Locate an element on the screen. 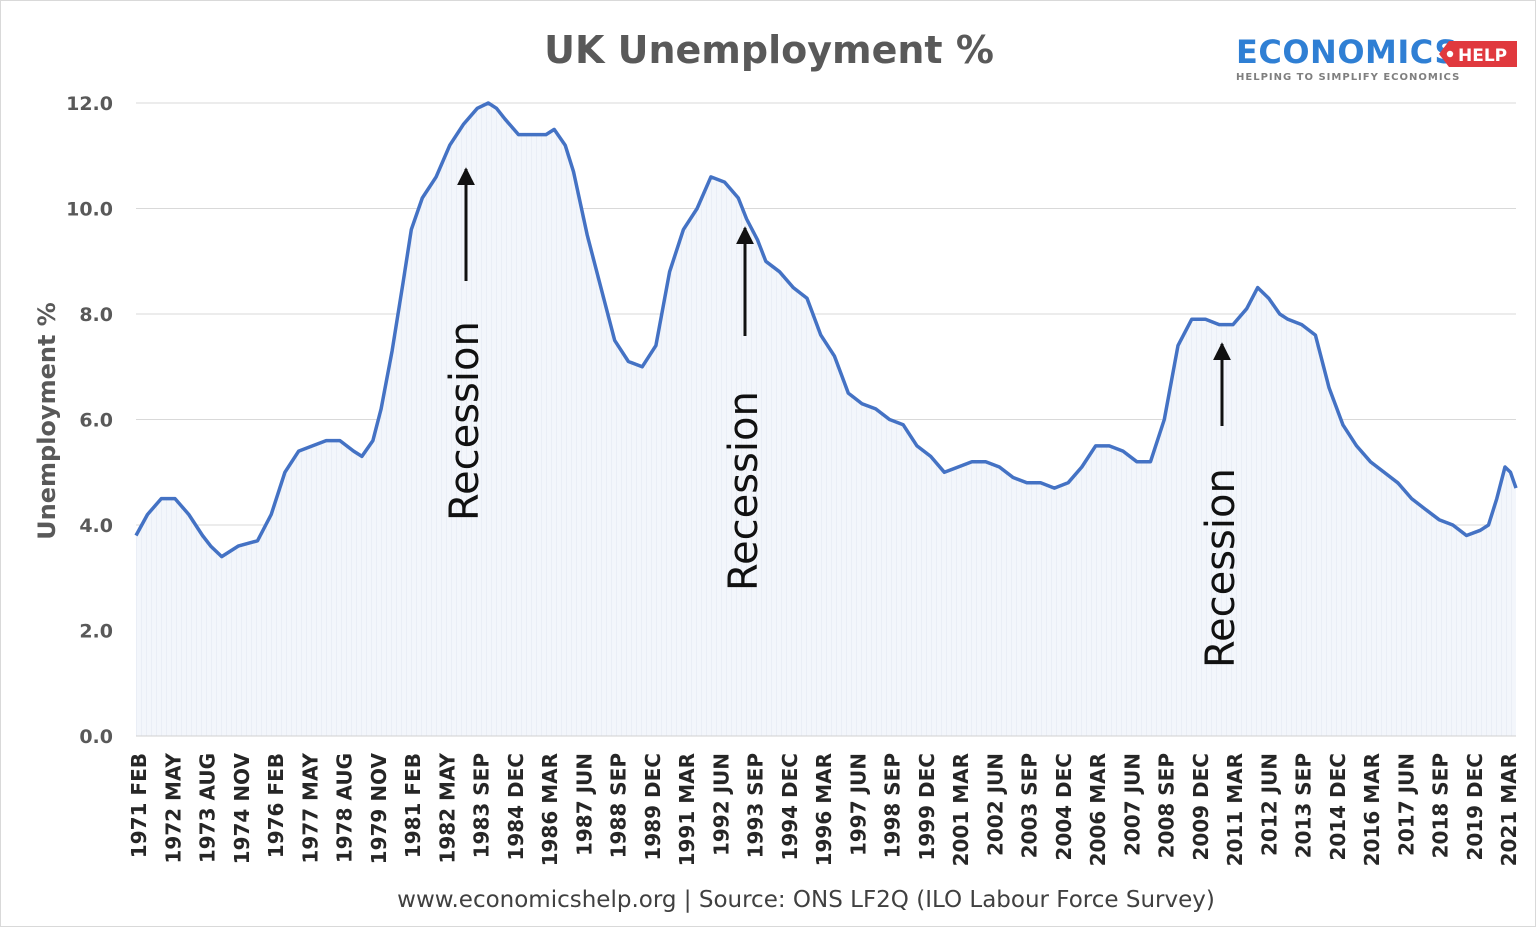 The width and height of the screenshot is (1536, 928). x-tick-label: 2001 MAR is located at coordinates (961, 809).